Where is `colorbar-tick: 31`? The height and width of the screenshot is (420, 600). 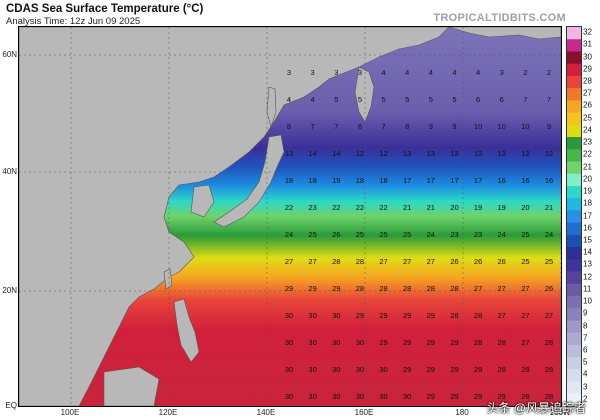 colorbar-tick: 31 is located at coordinates (587, 44).